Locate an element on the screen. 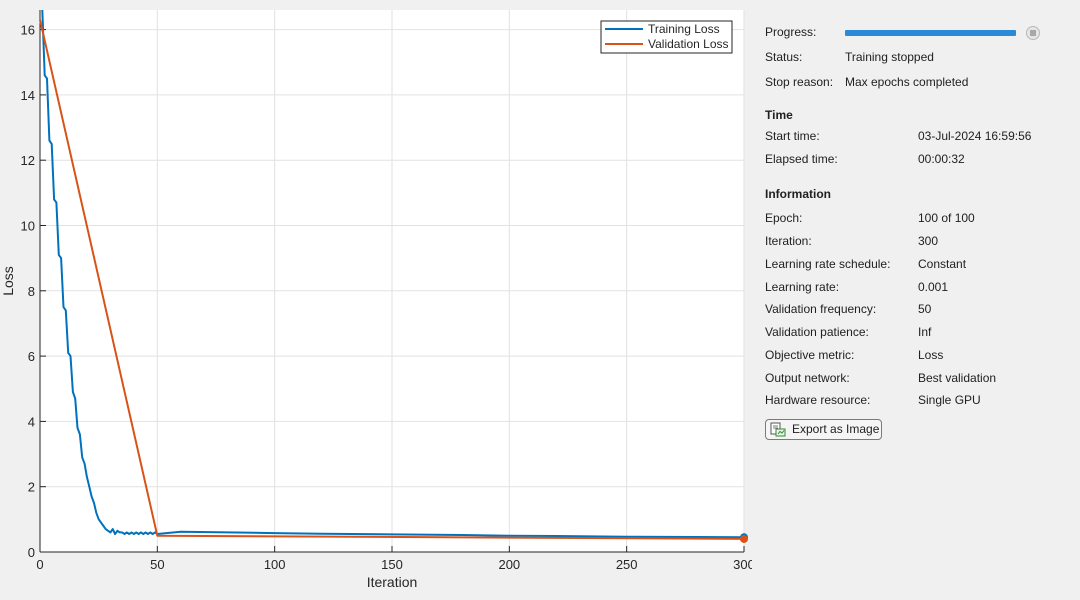  y-tick-label: 6 is located at coordinates (31, 356).